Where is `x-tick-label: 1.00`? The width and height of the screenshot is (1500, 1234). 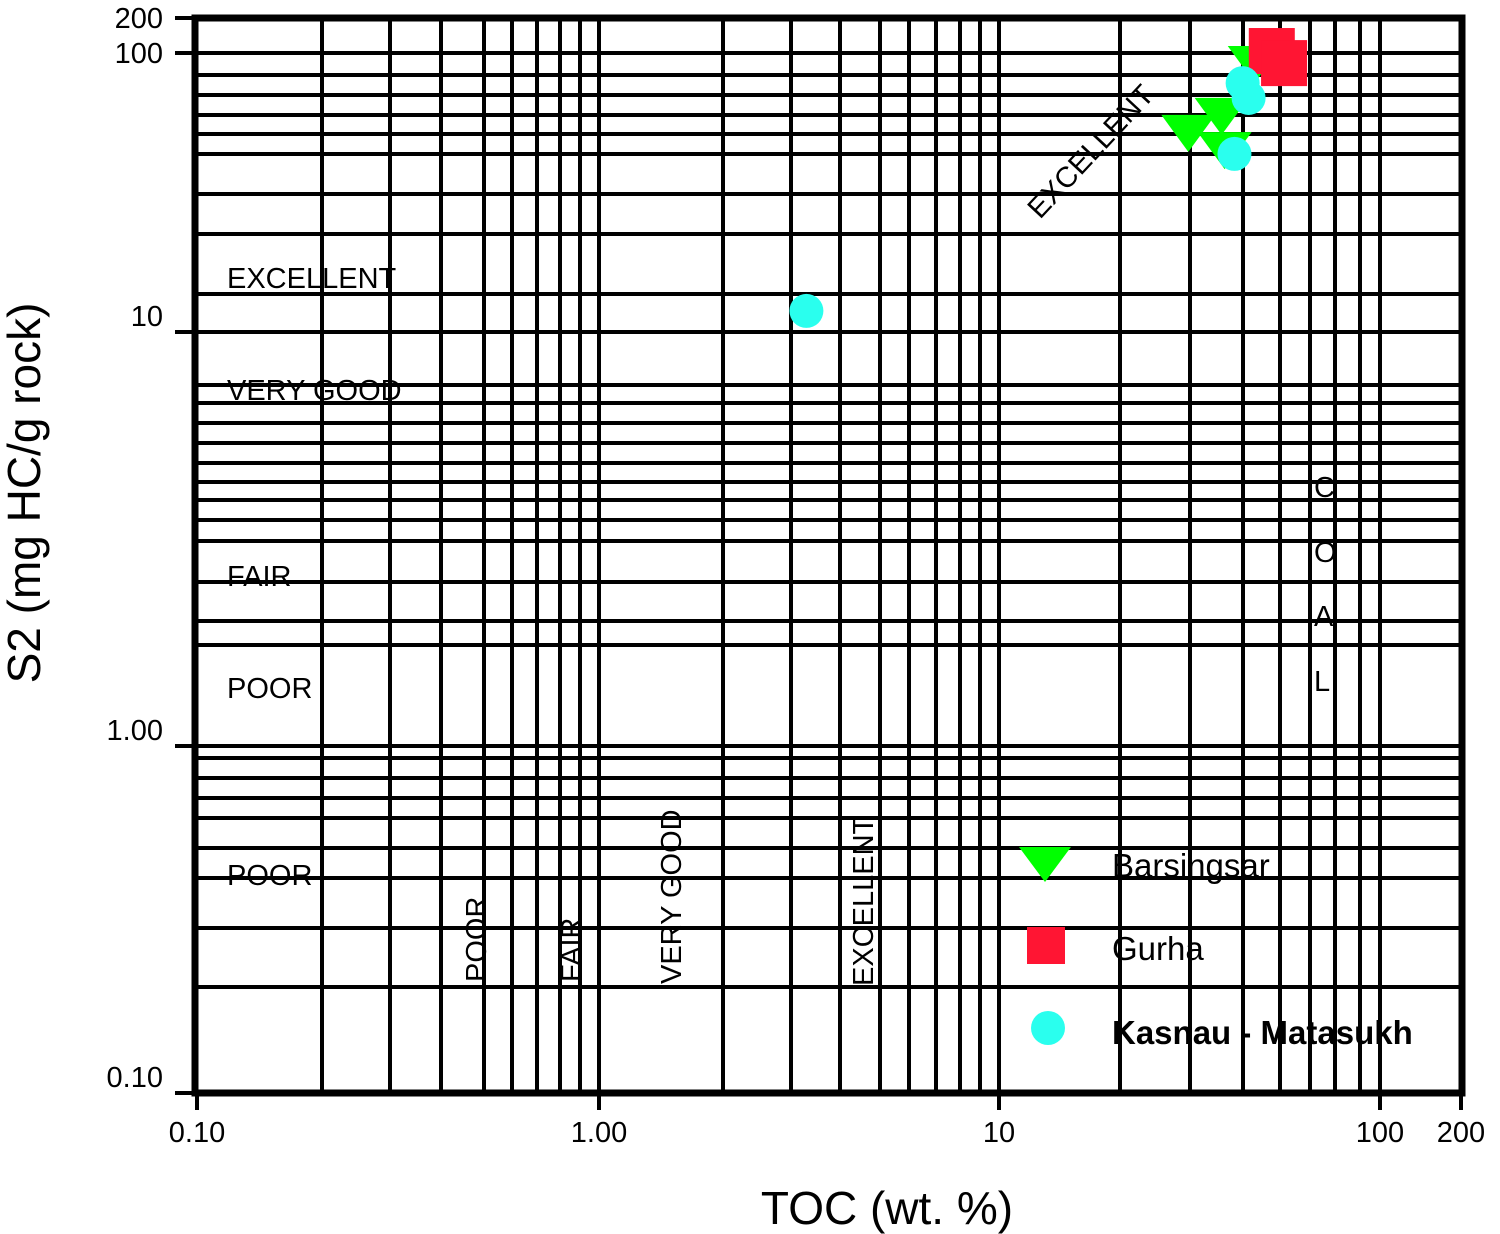
x-tick-label: 1.00 is located at coordinates (599, 1133).